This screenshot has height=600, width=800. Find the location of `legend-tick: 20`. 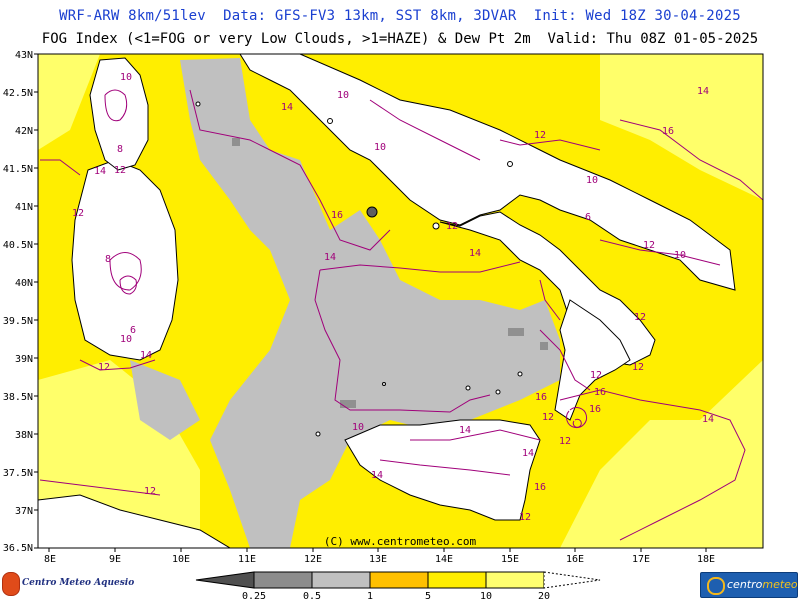

legend-tick: 20 is located at coordinates (544, 595).